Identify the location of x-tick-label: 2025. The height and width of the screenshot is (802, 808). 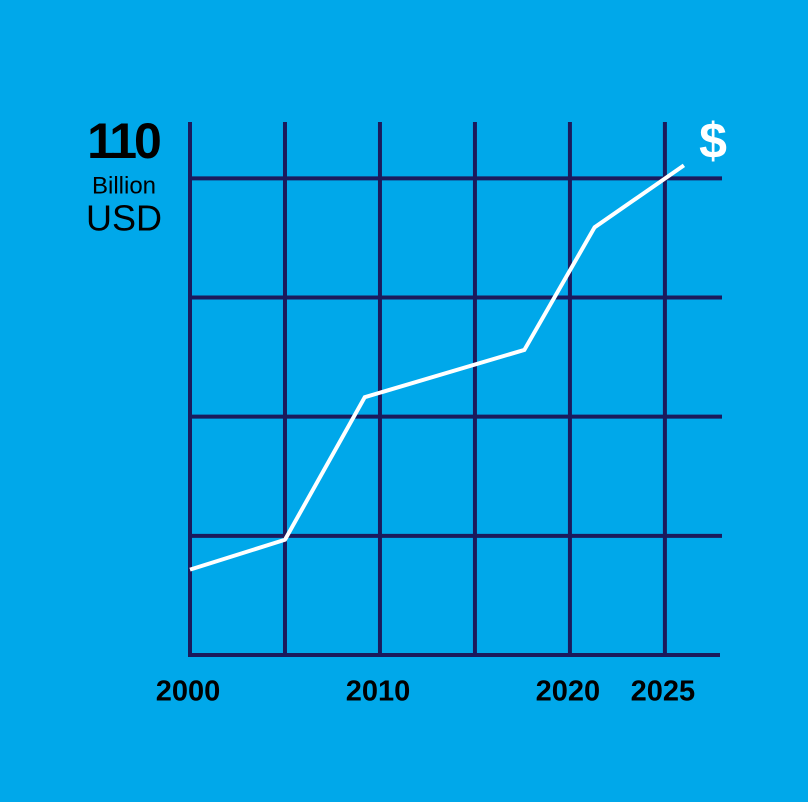
(663, 692).